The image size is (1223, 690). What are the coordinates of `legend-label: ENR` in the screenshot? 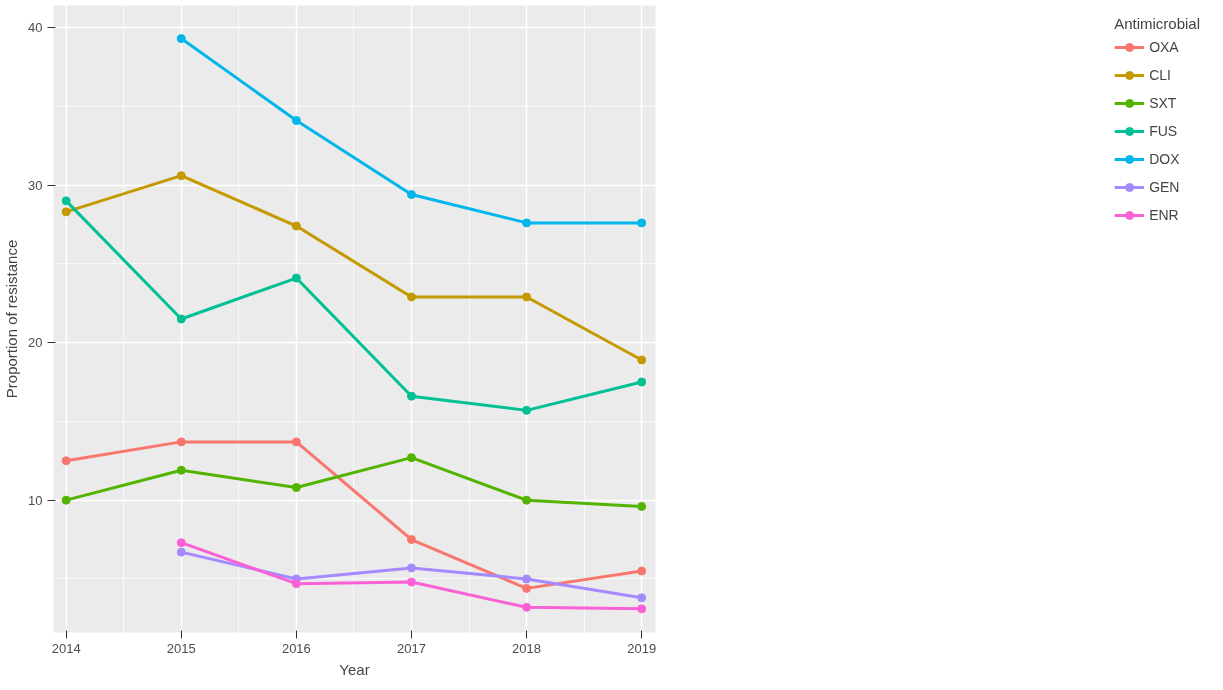 It's located at (1164, 215).